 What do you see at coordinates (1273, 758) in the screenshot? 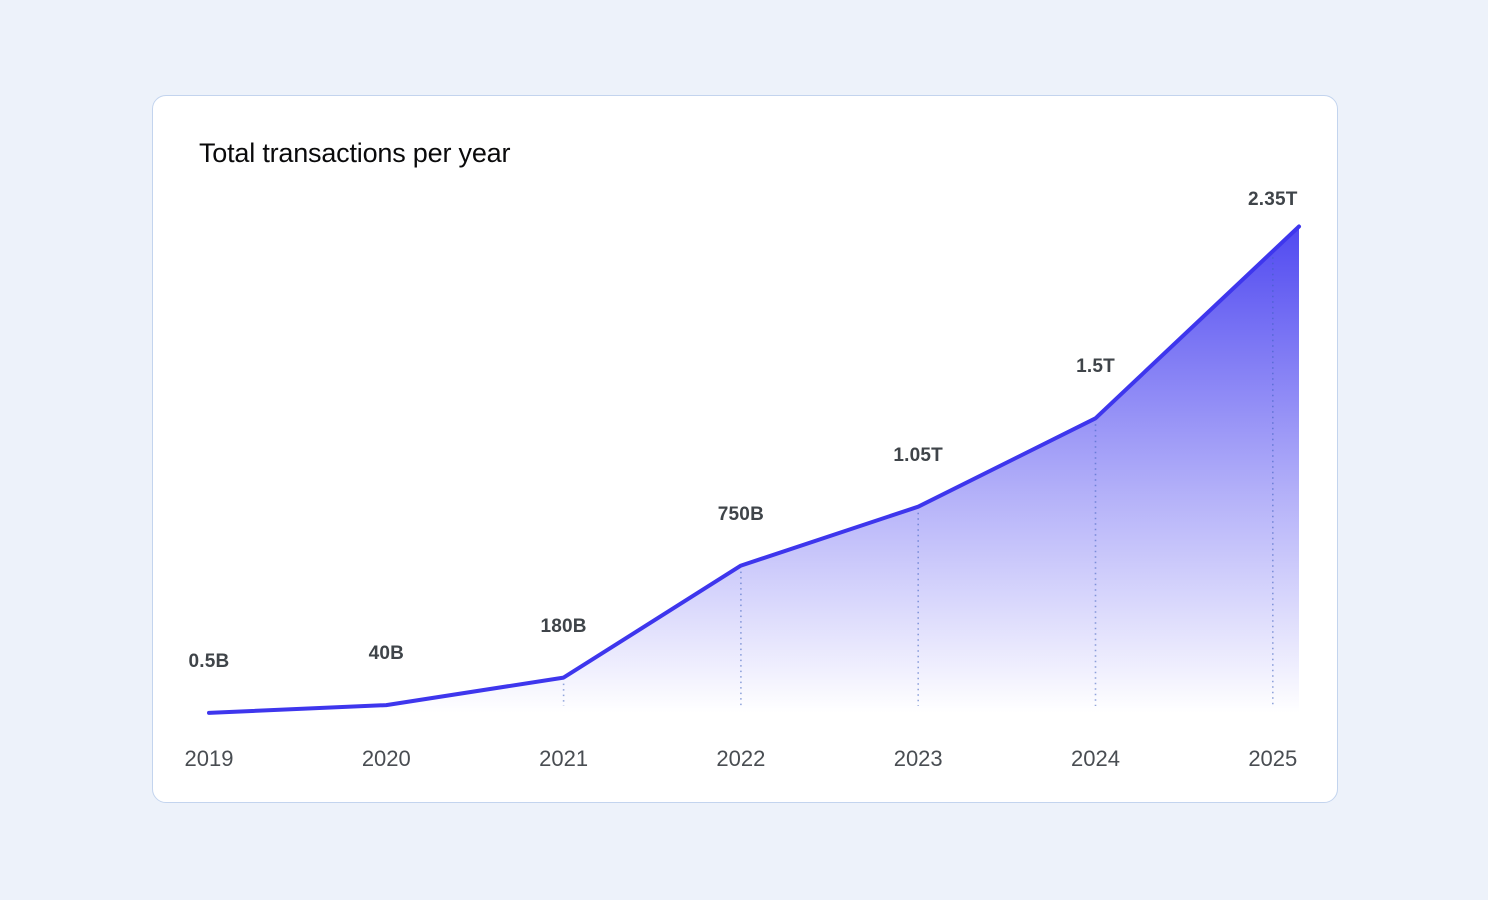
I see `year-label-2025: 2025` at bounding box center [1273, 758].